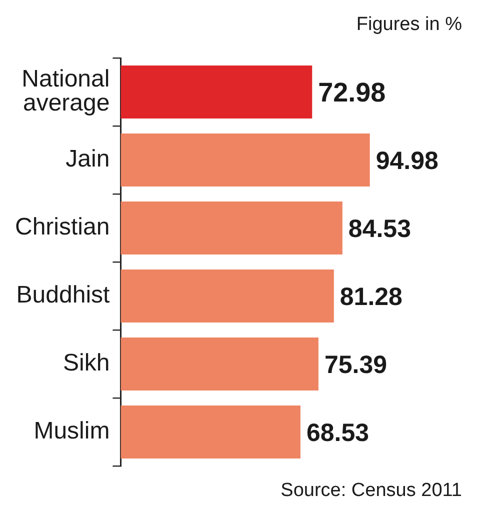 The image size is (486, 516). Describe the element at coordinates (72, 431) in the screenshot. I see `y-tick-label: Muslim` at that location.